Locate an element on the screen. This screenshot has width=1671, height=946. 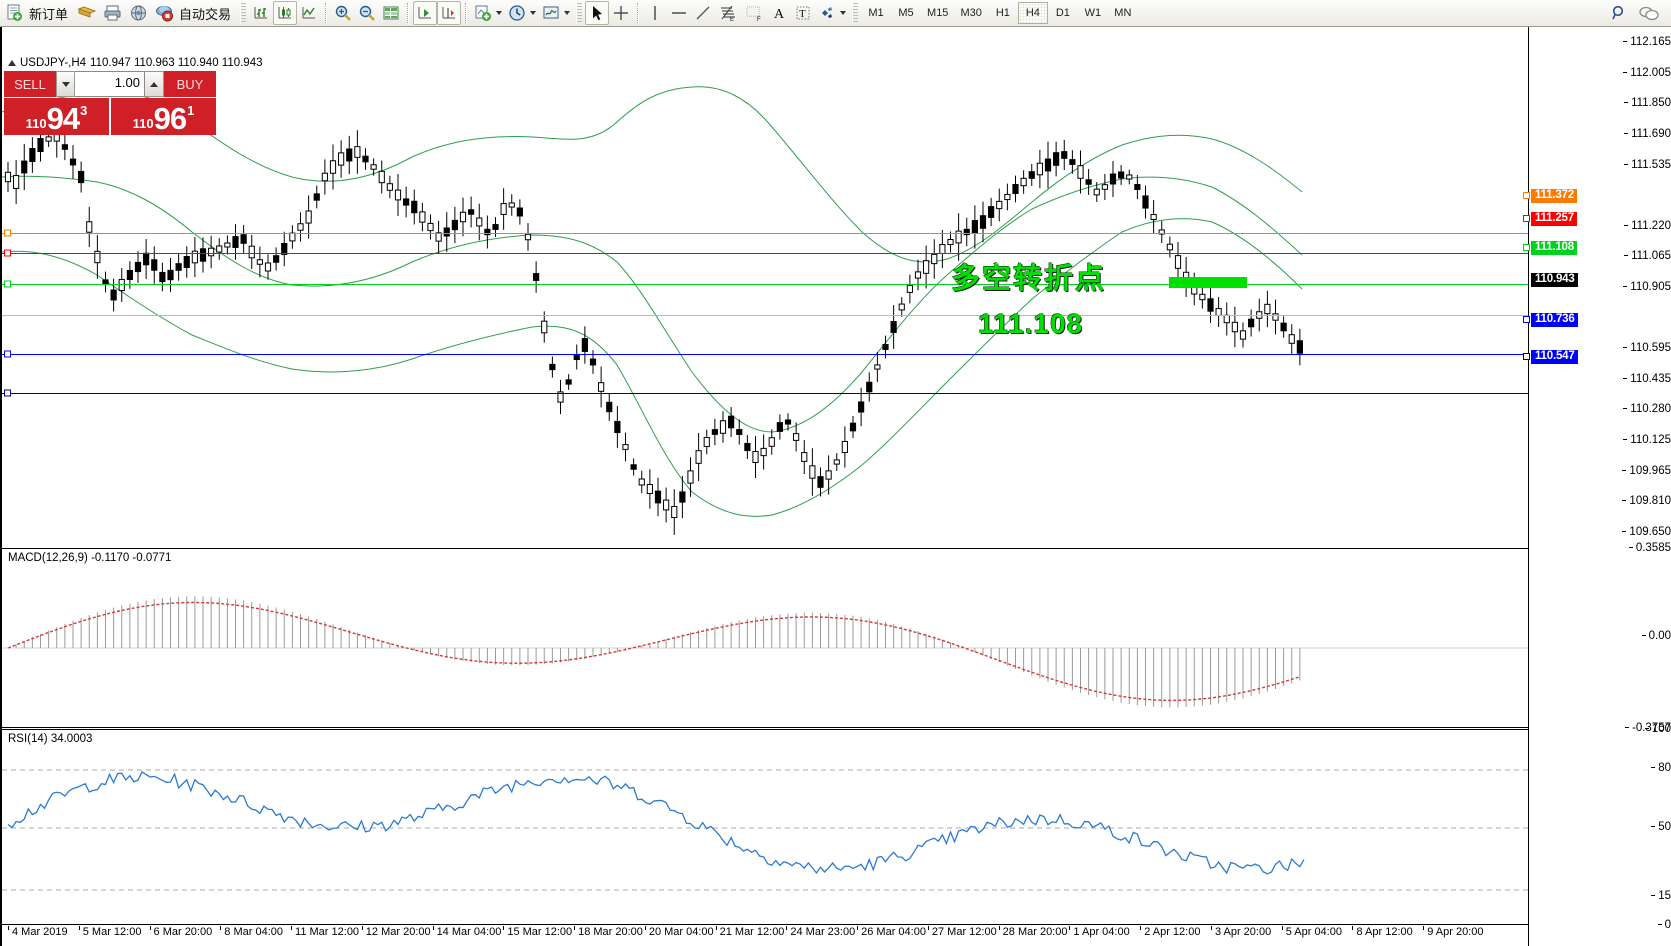
search-icon is located at coordinates (1619, 13).